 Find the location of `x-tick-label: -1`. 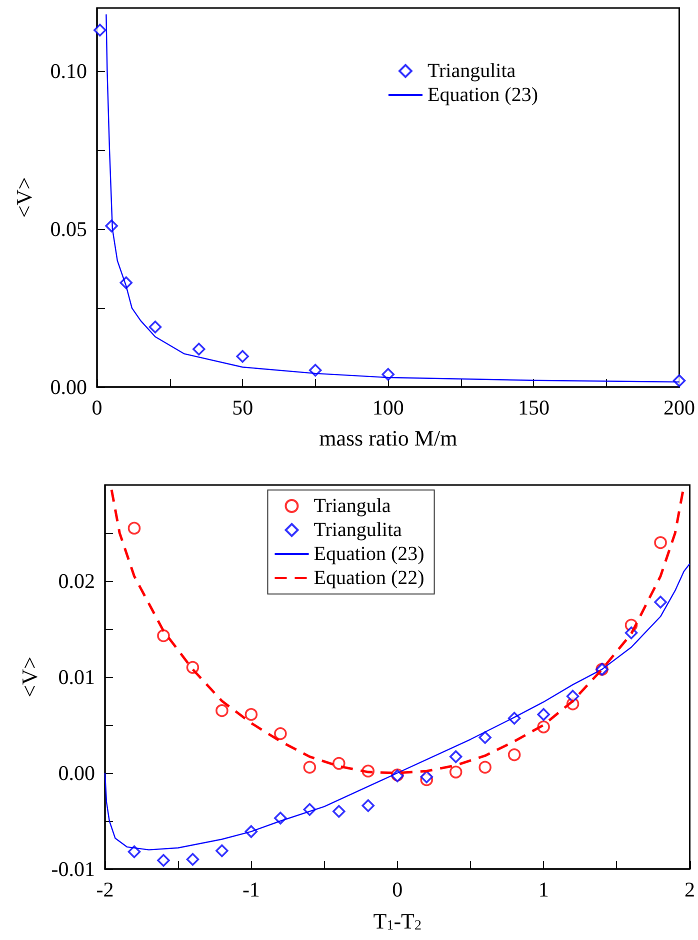

x-tick-label: -1 is located at coordinates (251, 890).